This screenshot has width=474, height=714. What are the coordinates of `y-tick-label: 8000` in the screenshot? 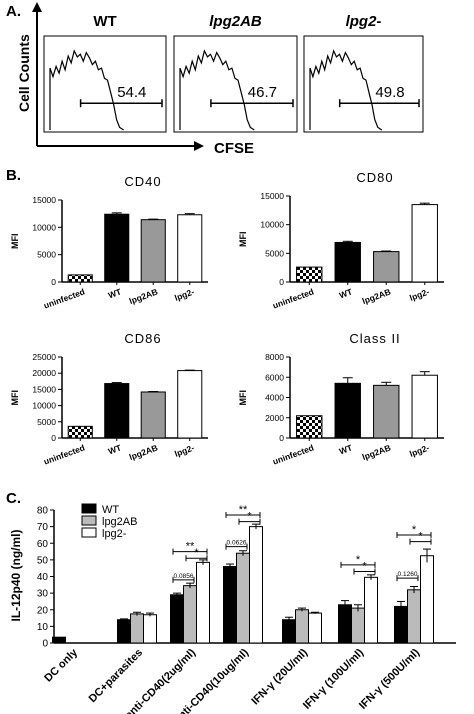 It's located at (274, 357).